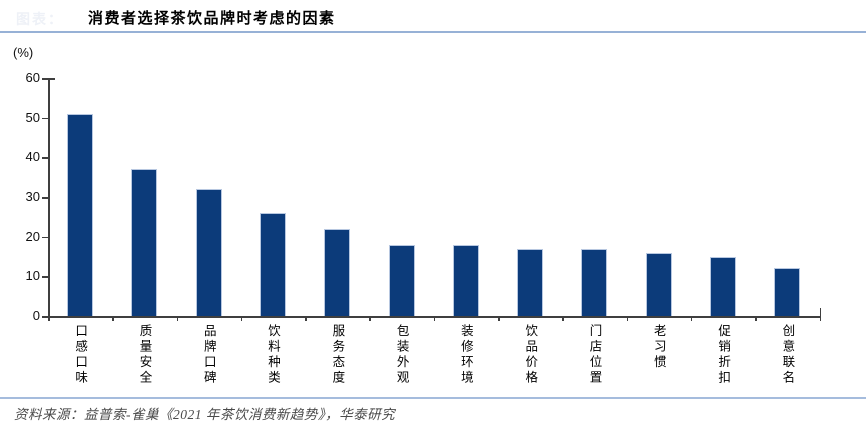  What do you see at coordinates (433, 398) in the screenshot?
I see `footer-divider-line` at bounding box center [433, 398].